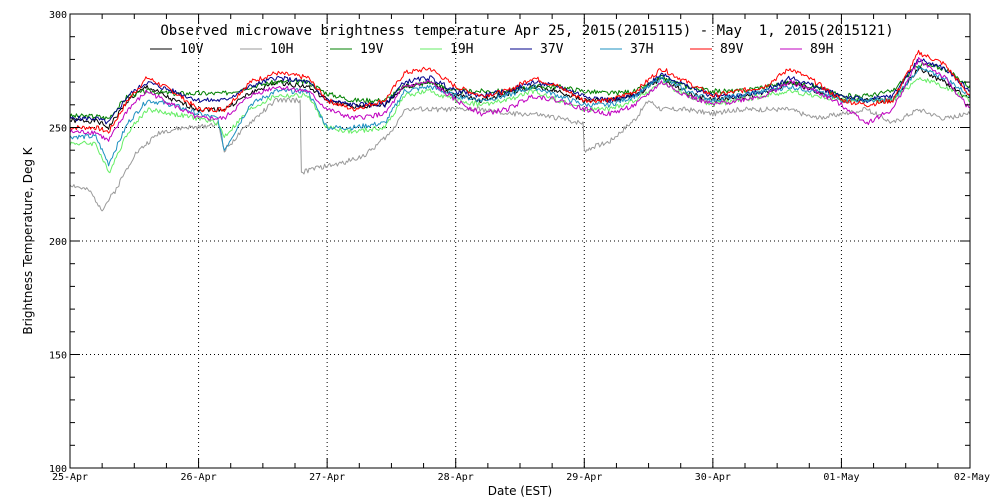  What do you see at coordinates (461, 49) in the screenshot?
I see `legend-label-19h: 19H` at bounding box center [461, 49].